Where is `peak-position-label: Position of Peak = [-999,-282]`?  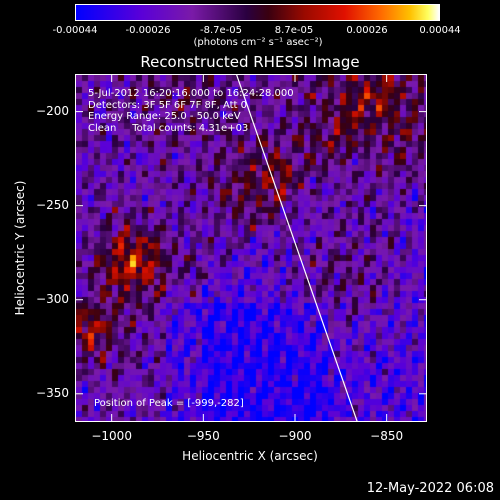
peak-position-label: Position of Peak = [-999,-282] is located at coordinates (169, 403).